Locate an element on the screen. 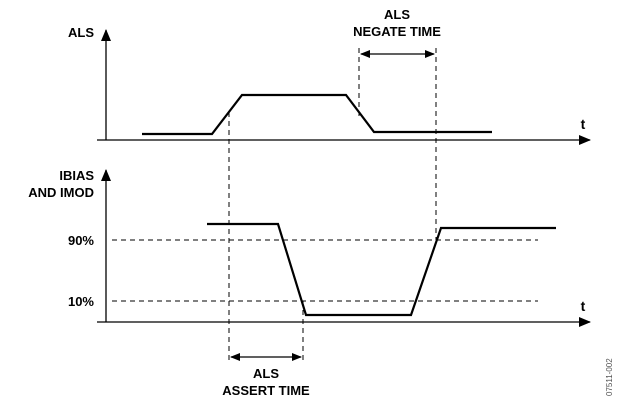  t-label-bottom: t is located at coordinates (583, 306).